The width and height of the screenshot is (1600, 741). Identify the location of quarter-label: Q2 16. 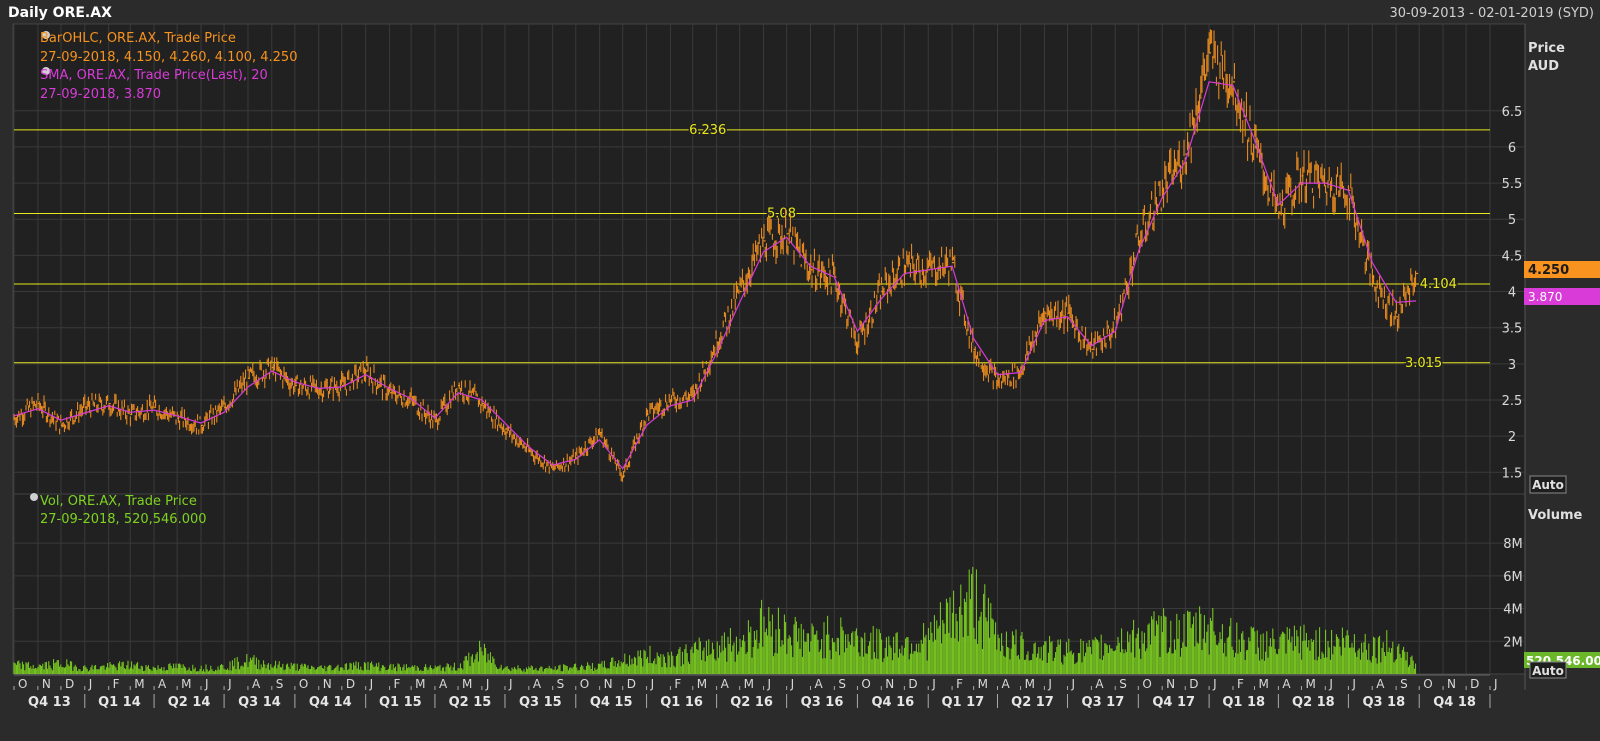
(751, 702).